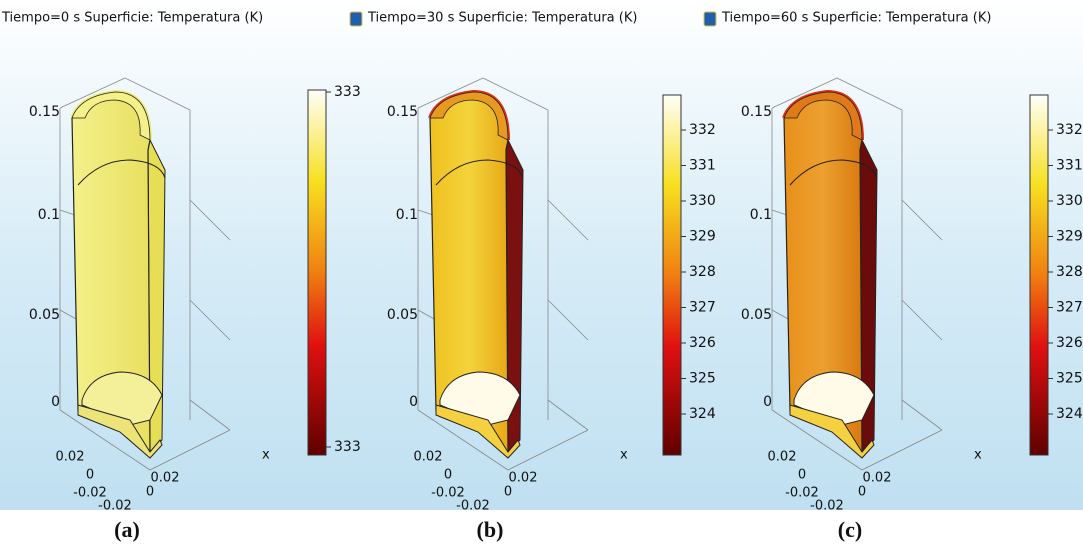  What do you see at coordinates (127, 529) in the screenshot?
I see `caption: (a)` at bounding box center [127, 529].